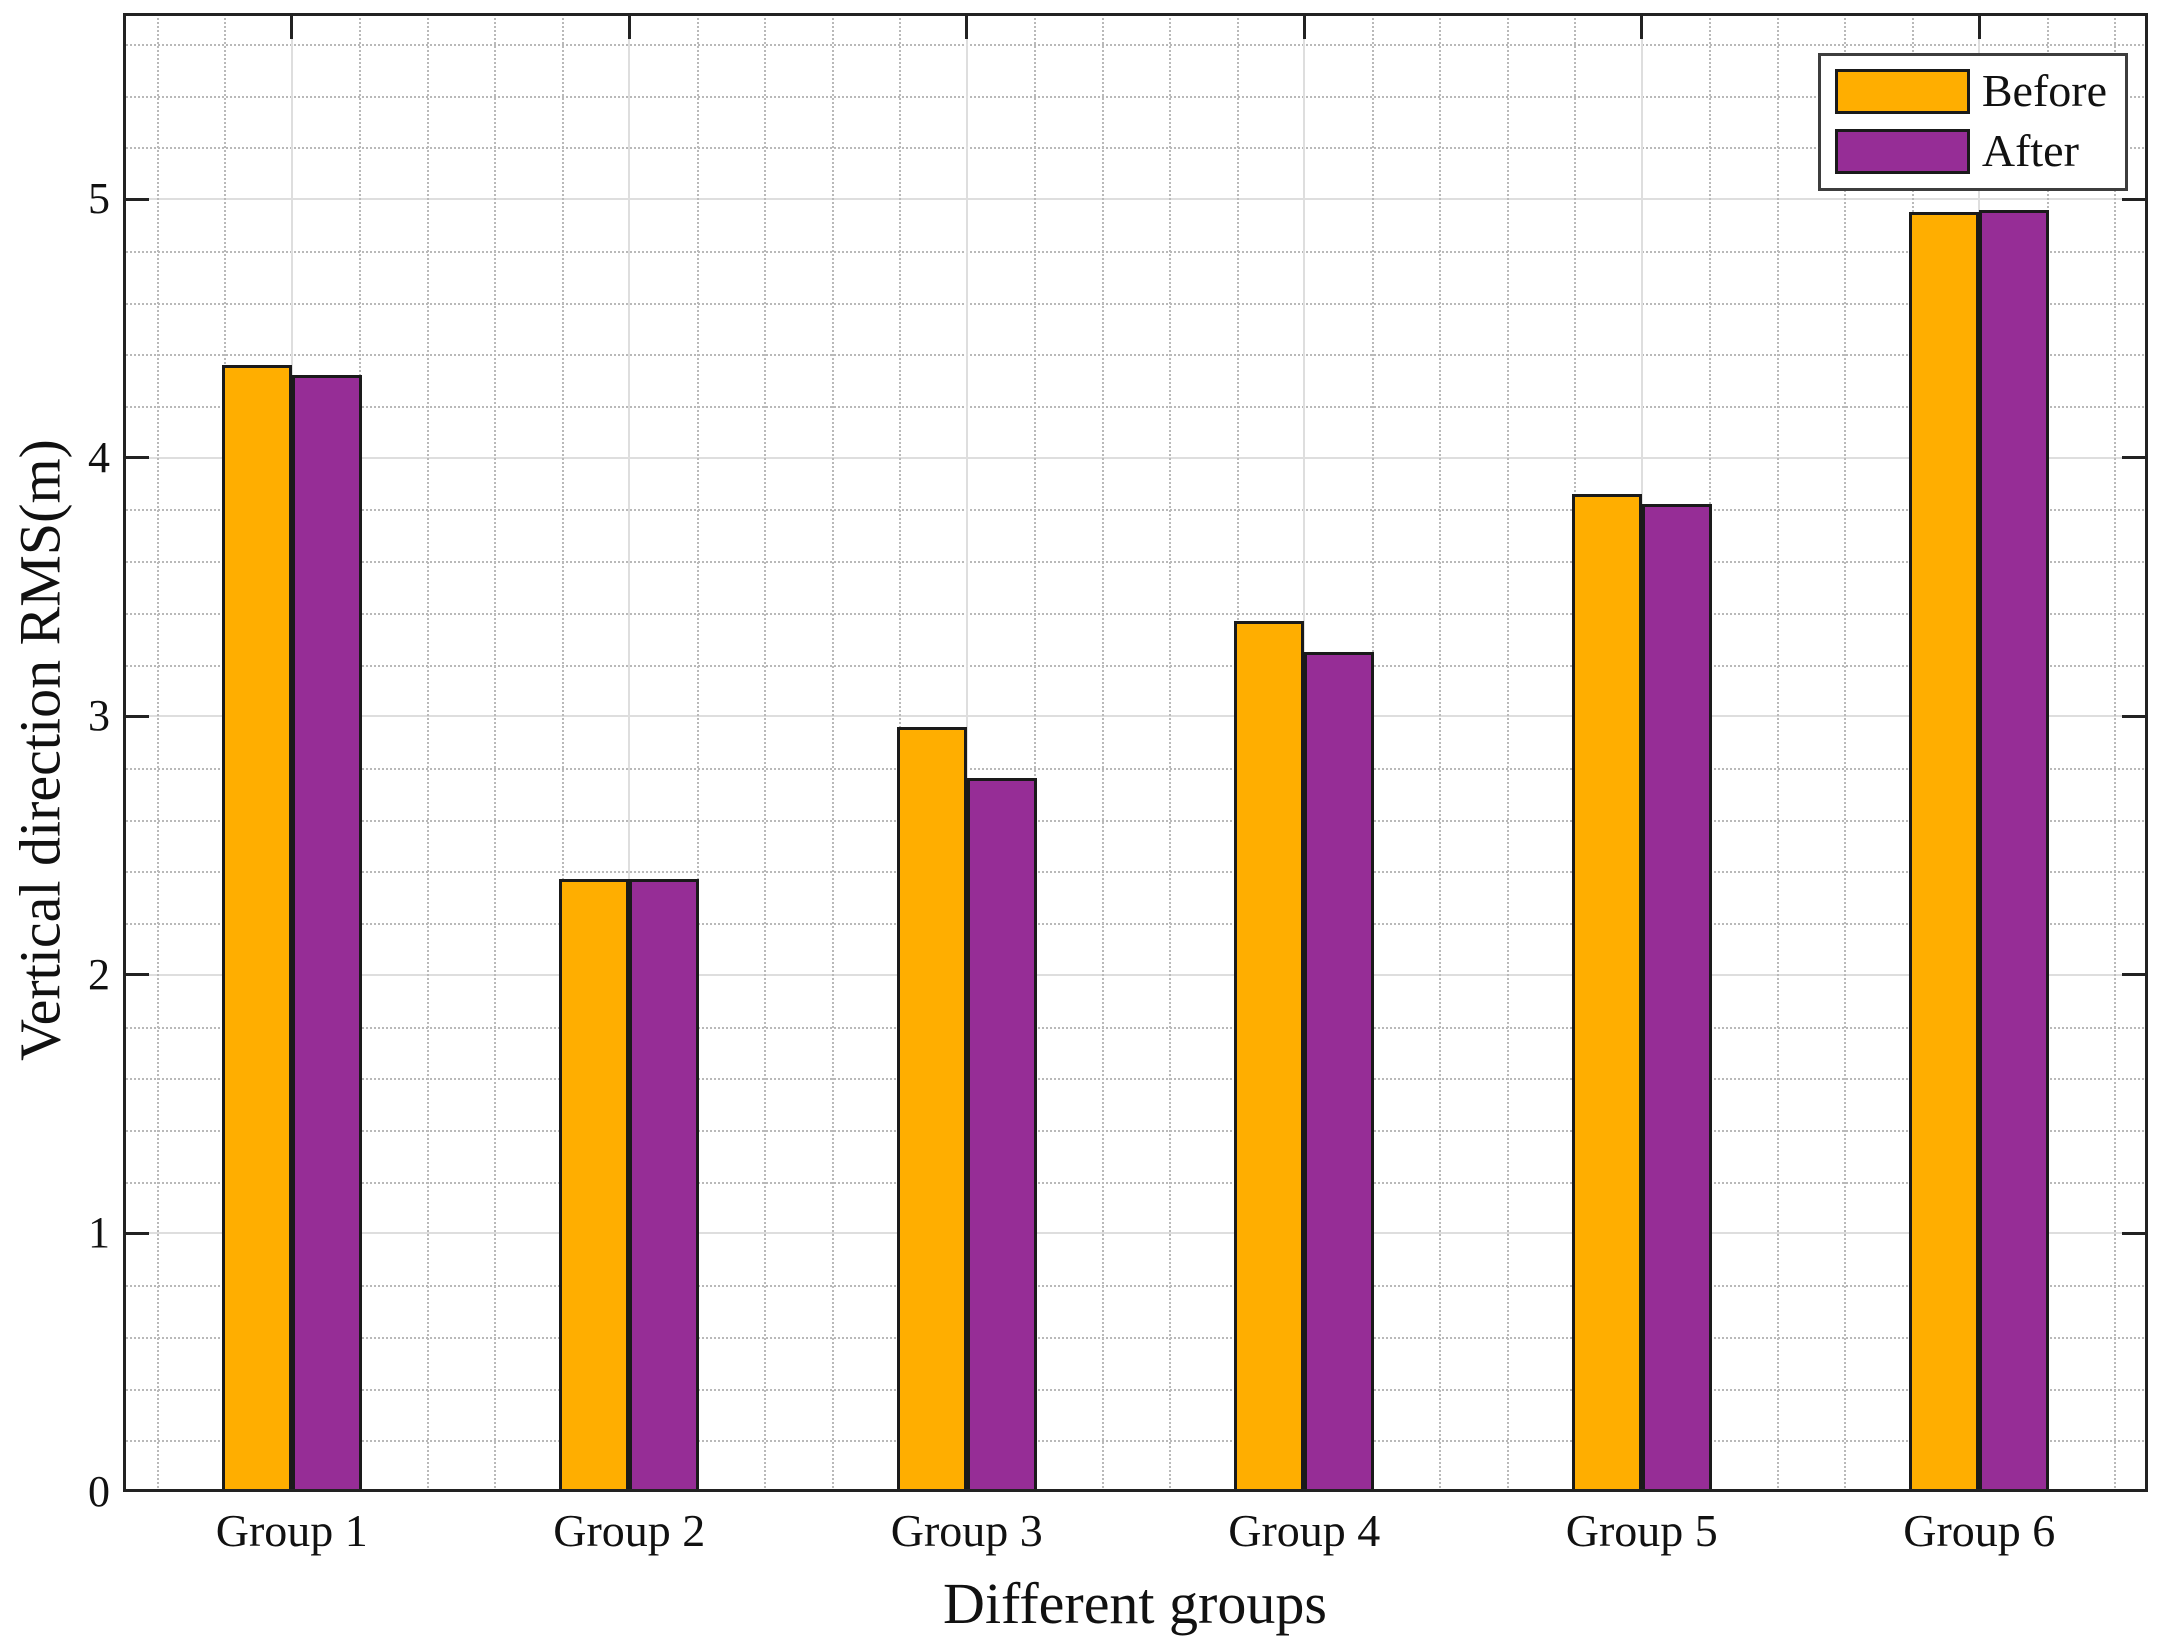  Describe the element at coordinates (2030, 150) in the screenshot. I see `legend-label-after: After` at that location.